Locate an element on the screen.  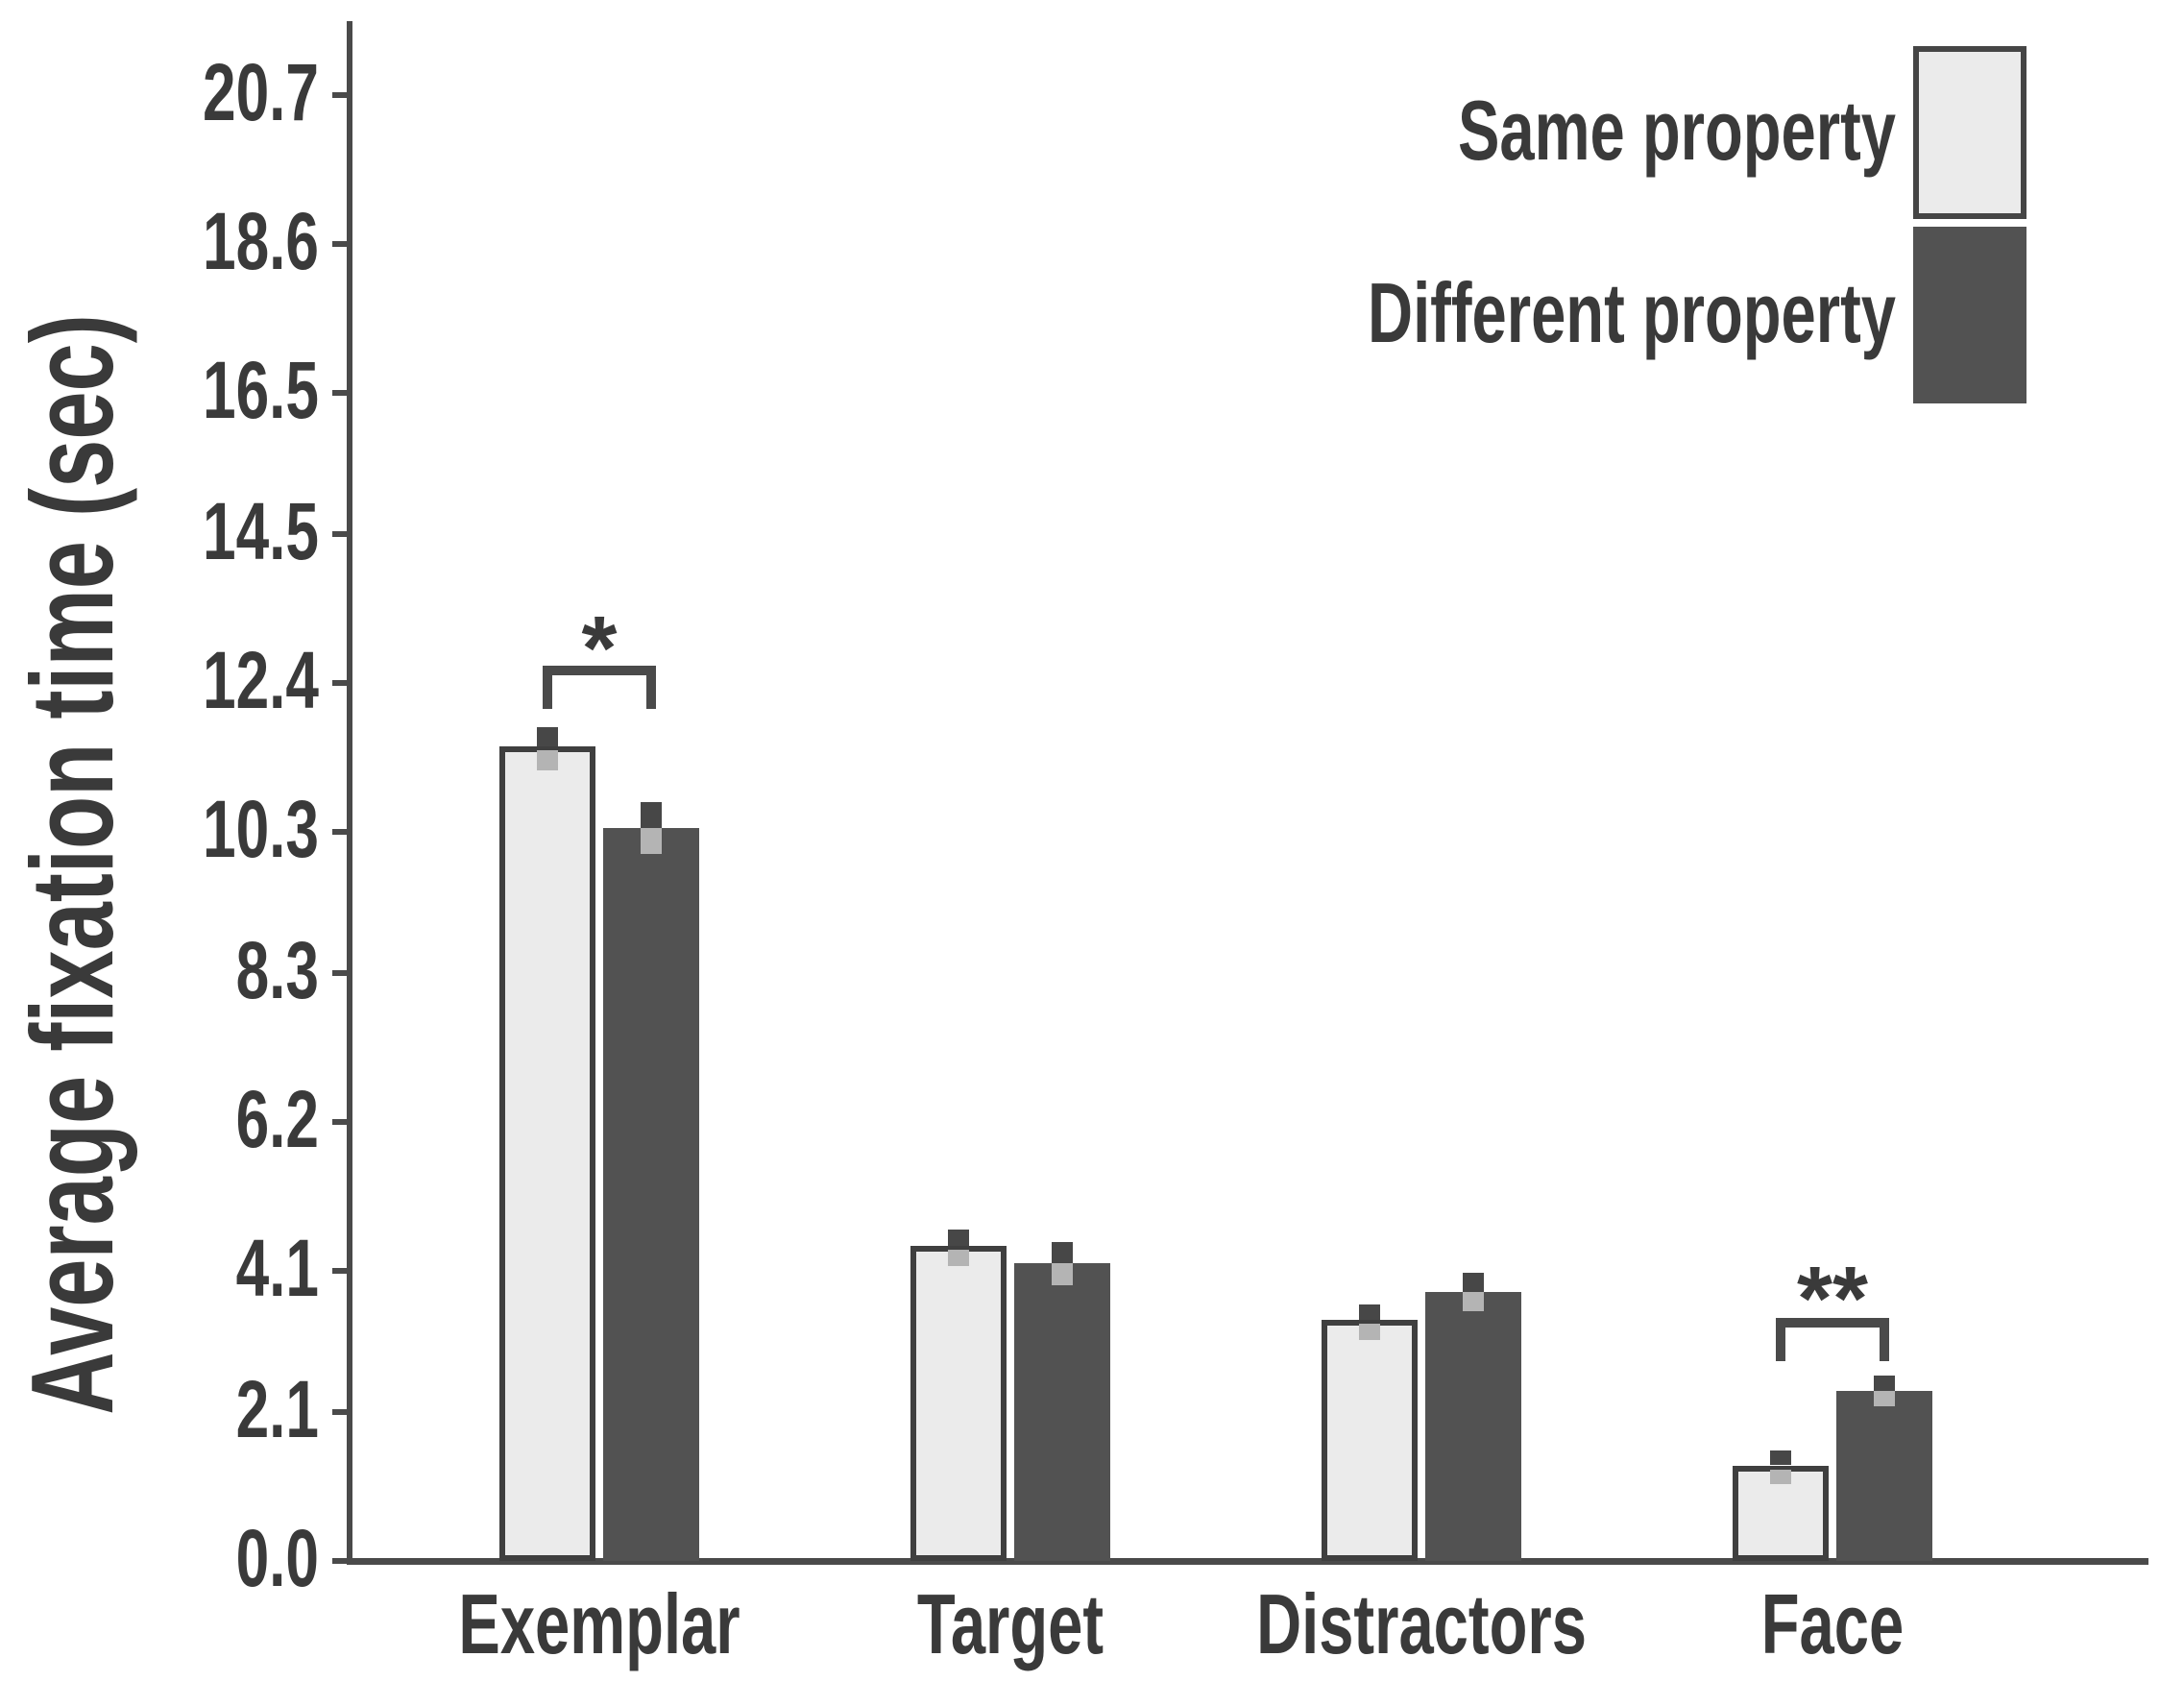
x-axis-label-distractors: Distractors is located at coordinates (1421, 1623).